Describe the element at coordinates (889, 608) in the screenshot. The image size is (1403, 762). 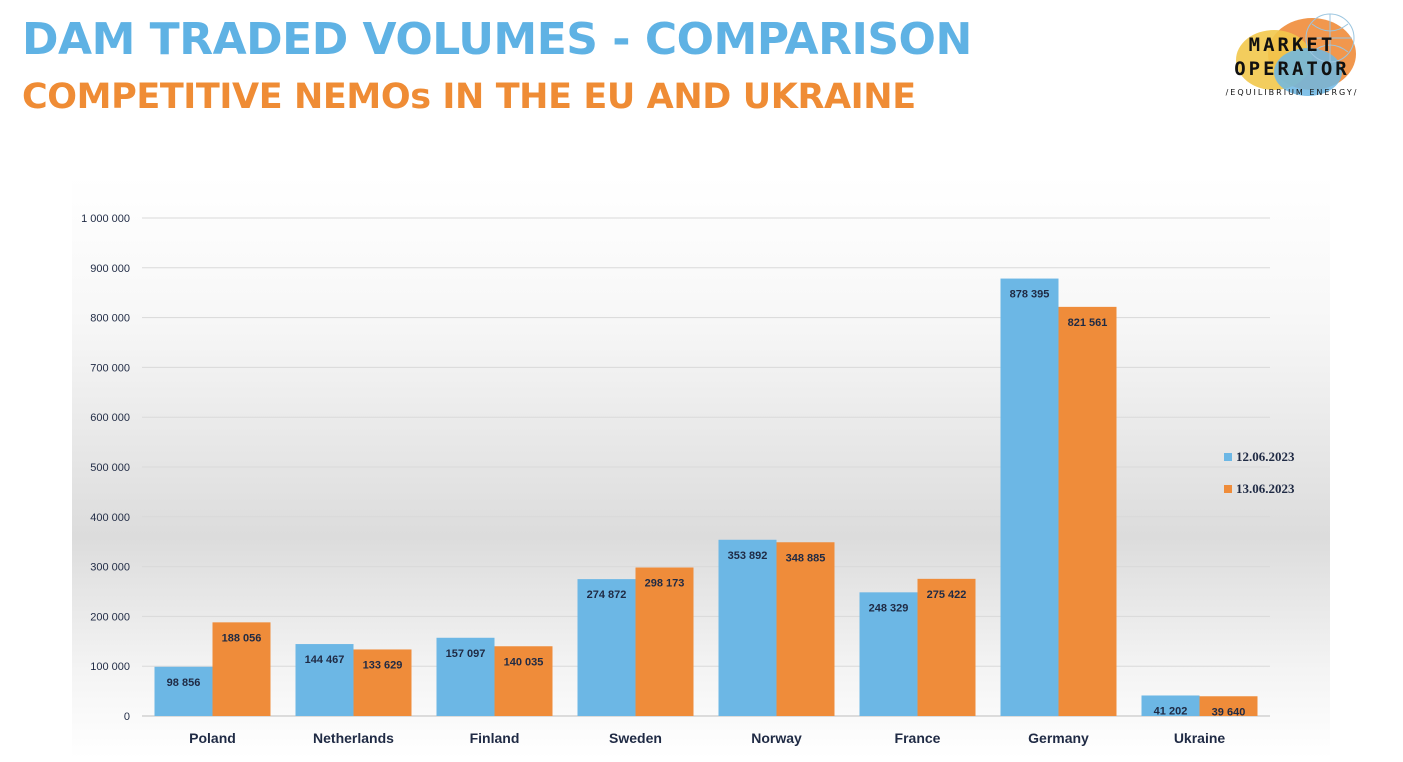
I see `data-label: 248 329` at that location.